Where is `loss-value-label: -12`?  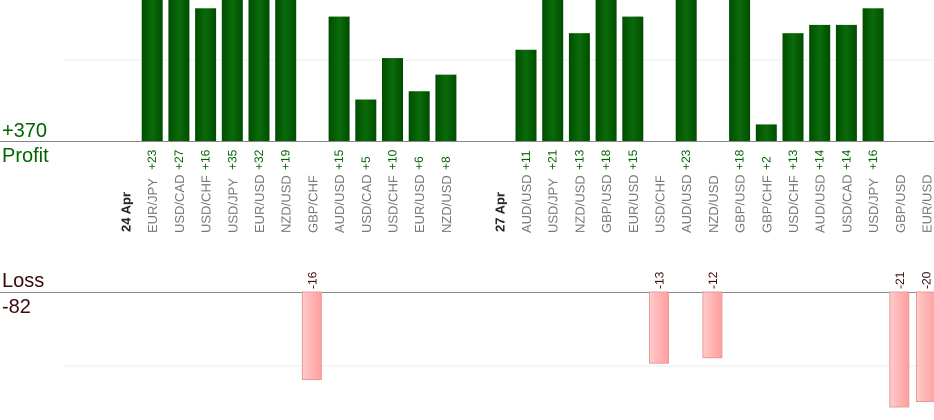
loss-value-label: -12 is located at coordinates (713, 280).